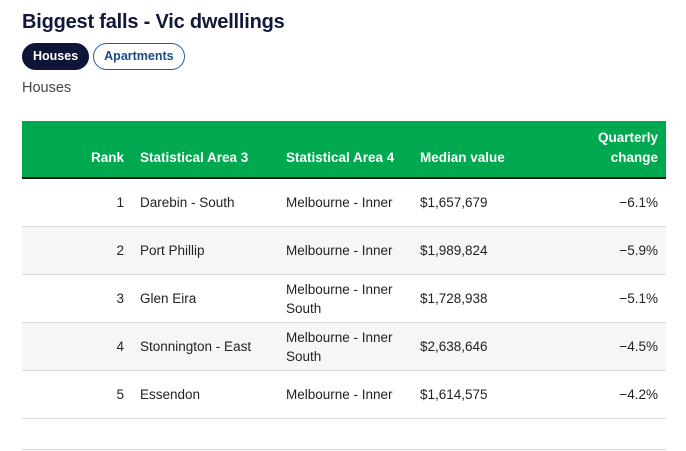 This screenshot has width=686, height=451. Describe the element at coordinates (77, 150) in the screenshot. I see `column-header-rank: Rank` at that location.